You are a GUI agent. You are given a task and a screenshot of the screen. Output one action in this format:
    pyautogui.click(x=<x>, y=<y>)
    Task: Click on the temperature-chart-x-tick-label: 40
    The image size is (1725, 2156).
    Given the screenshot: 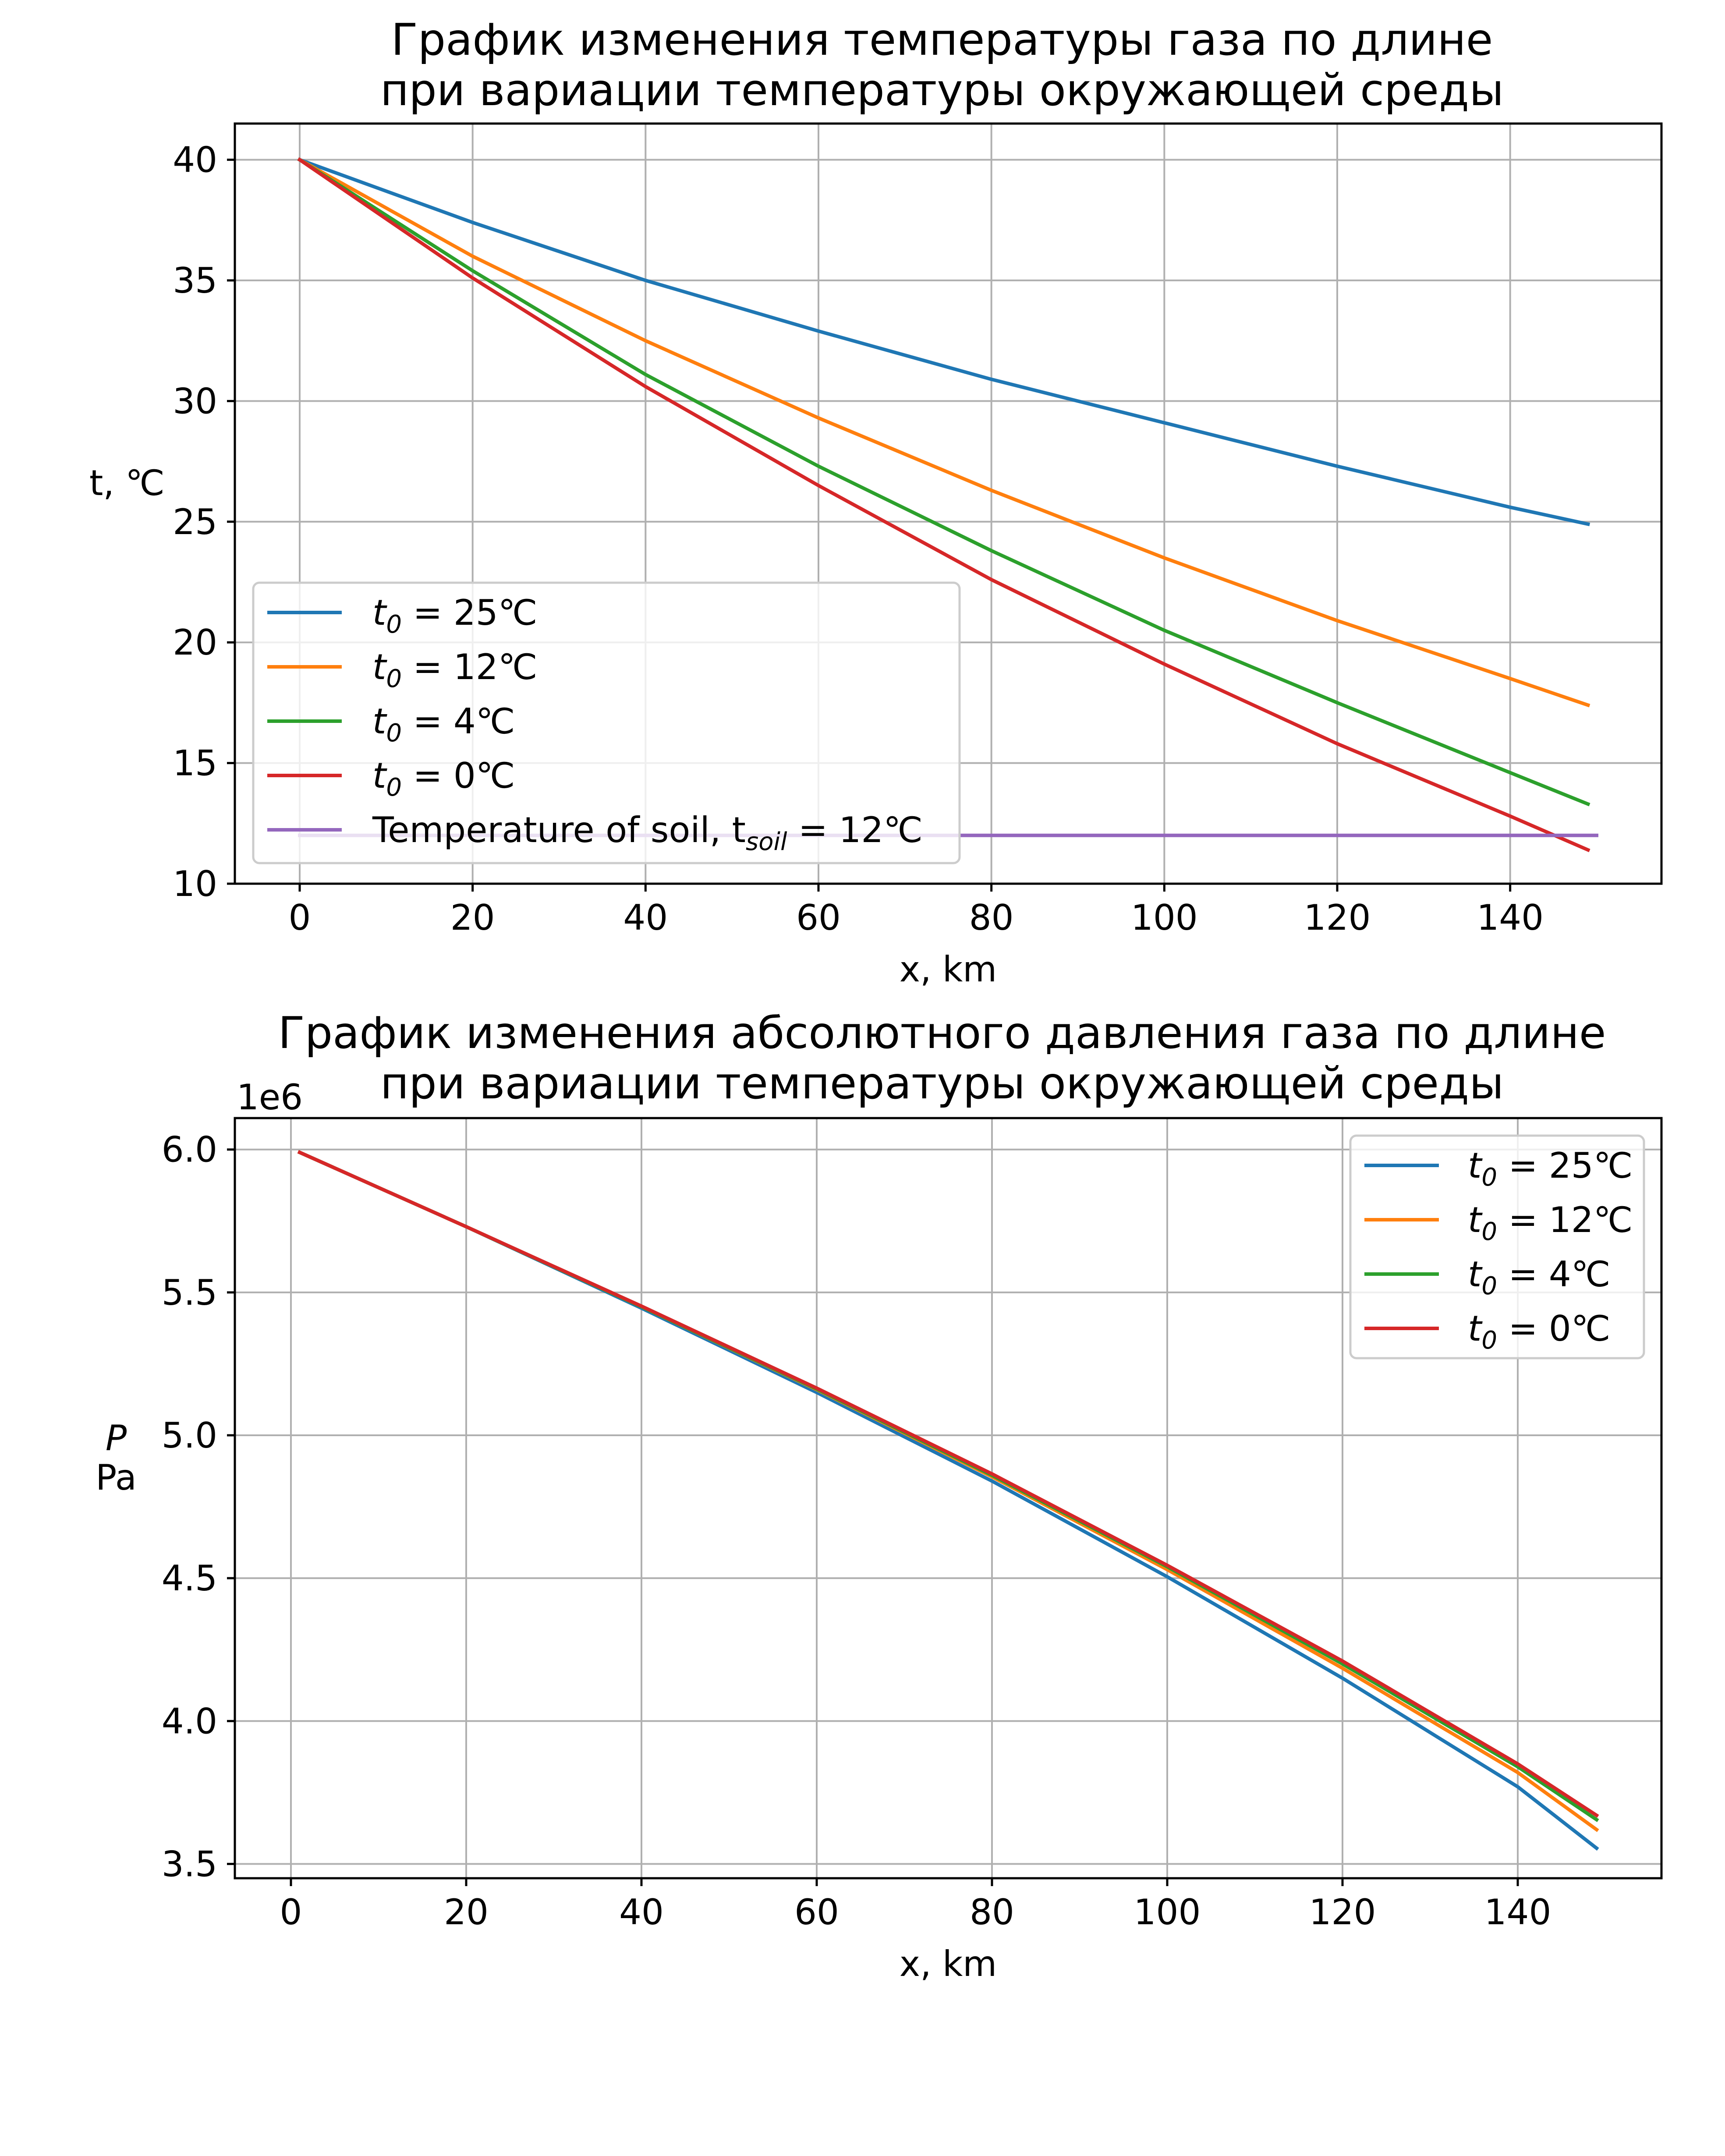 What is the action you would take?
    pyautogui.click(x=646, y=917)
    